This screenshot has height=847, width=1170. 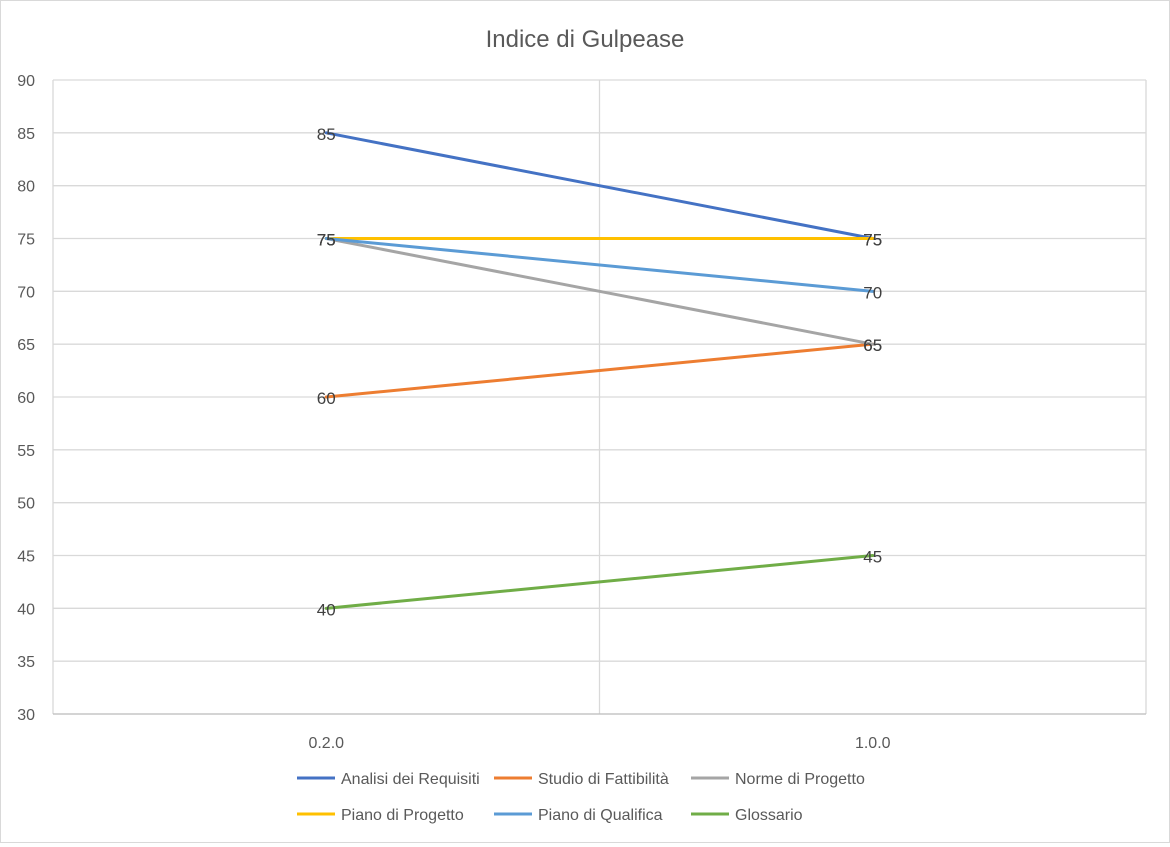 What do you see at coordinates (26, 240) in the screenshot?
I see `y-tick-label: 75` at bounding box center [26, 240].